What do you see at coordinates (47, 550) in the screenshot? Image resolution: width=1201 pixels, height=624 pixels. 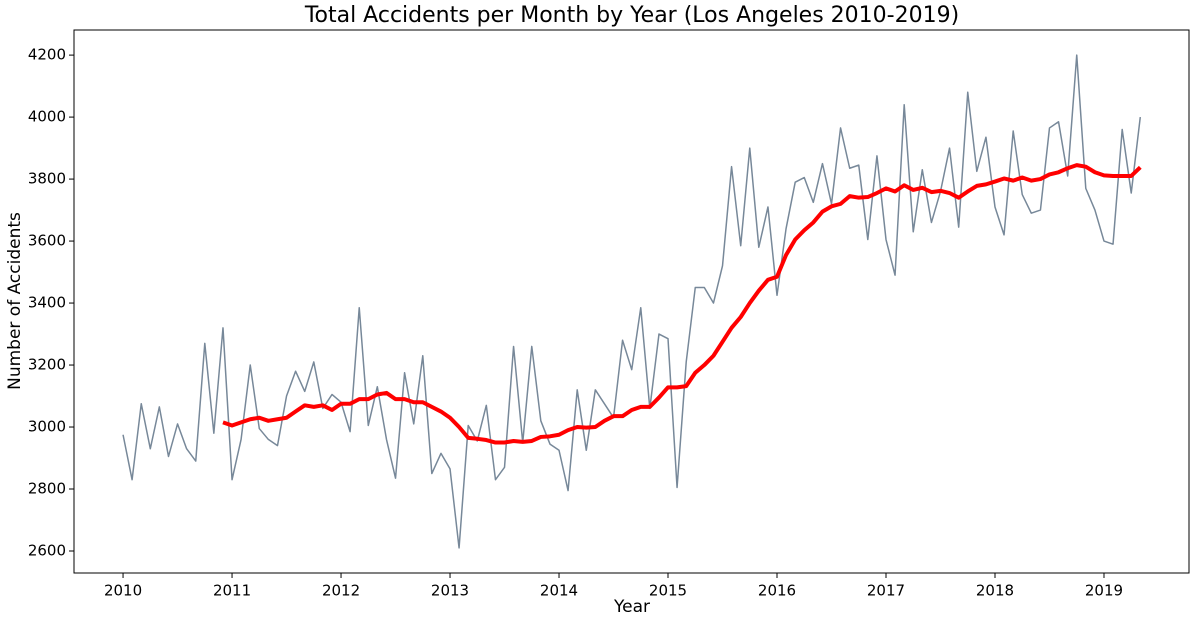 I see `y-tick-label: 2600` at bounding box center [47, 550].